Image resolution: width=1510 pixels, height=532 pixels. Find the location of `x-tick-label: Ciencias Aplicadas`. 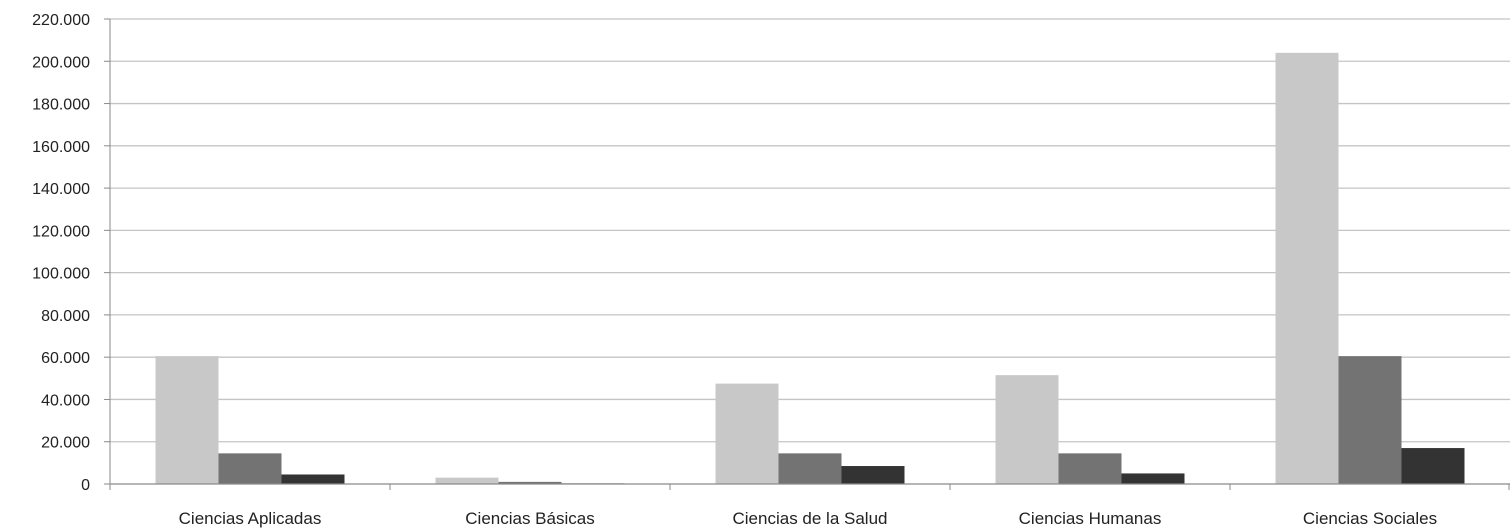

x-tick-label: Ciencias Aplicadas is located at coordinates (250, 518).